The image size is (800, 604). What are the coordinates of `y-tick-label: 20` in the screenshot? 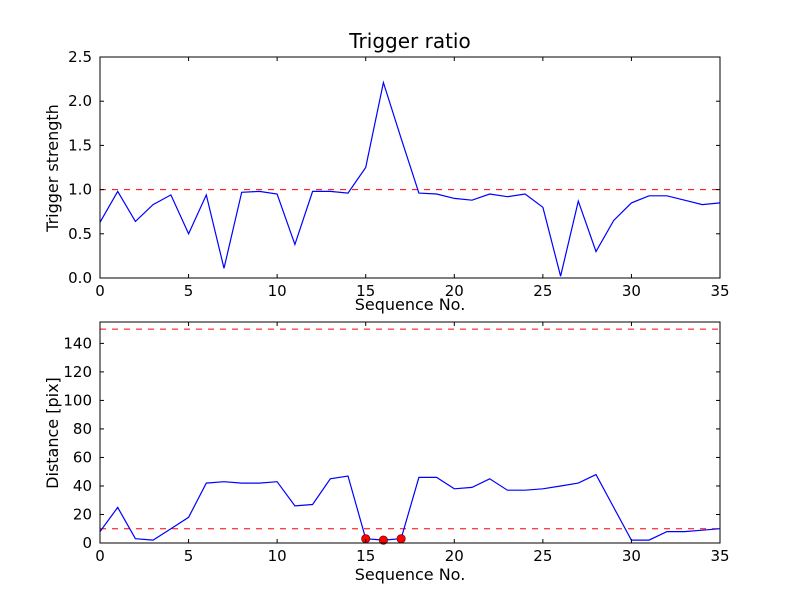 It's located at (82, 514).